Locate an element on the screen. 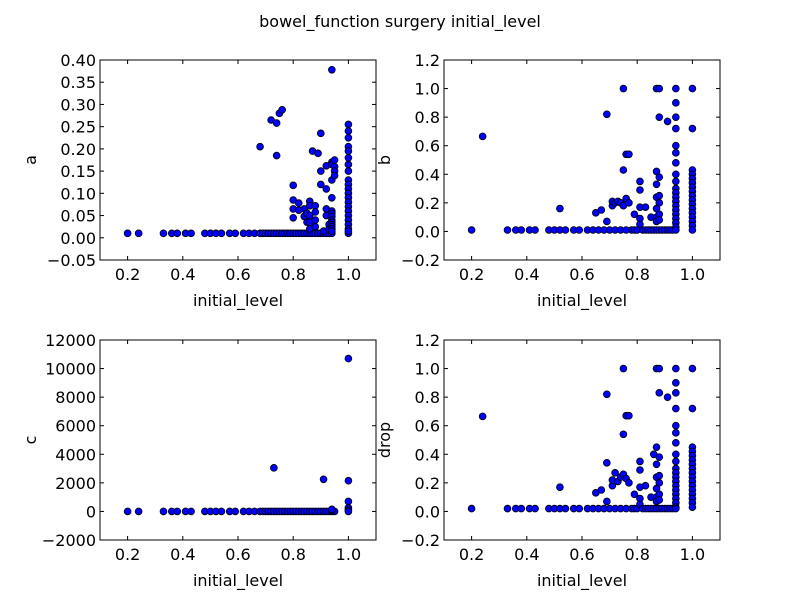 Image resolution: width=800 pixels, height=600 pixels. y-tick-label: 1.2 is located at coordinates (427, 60).